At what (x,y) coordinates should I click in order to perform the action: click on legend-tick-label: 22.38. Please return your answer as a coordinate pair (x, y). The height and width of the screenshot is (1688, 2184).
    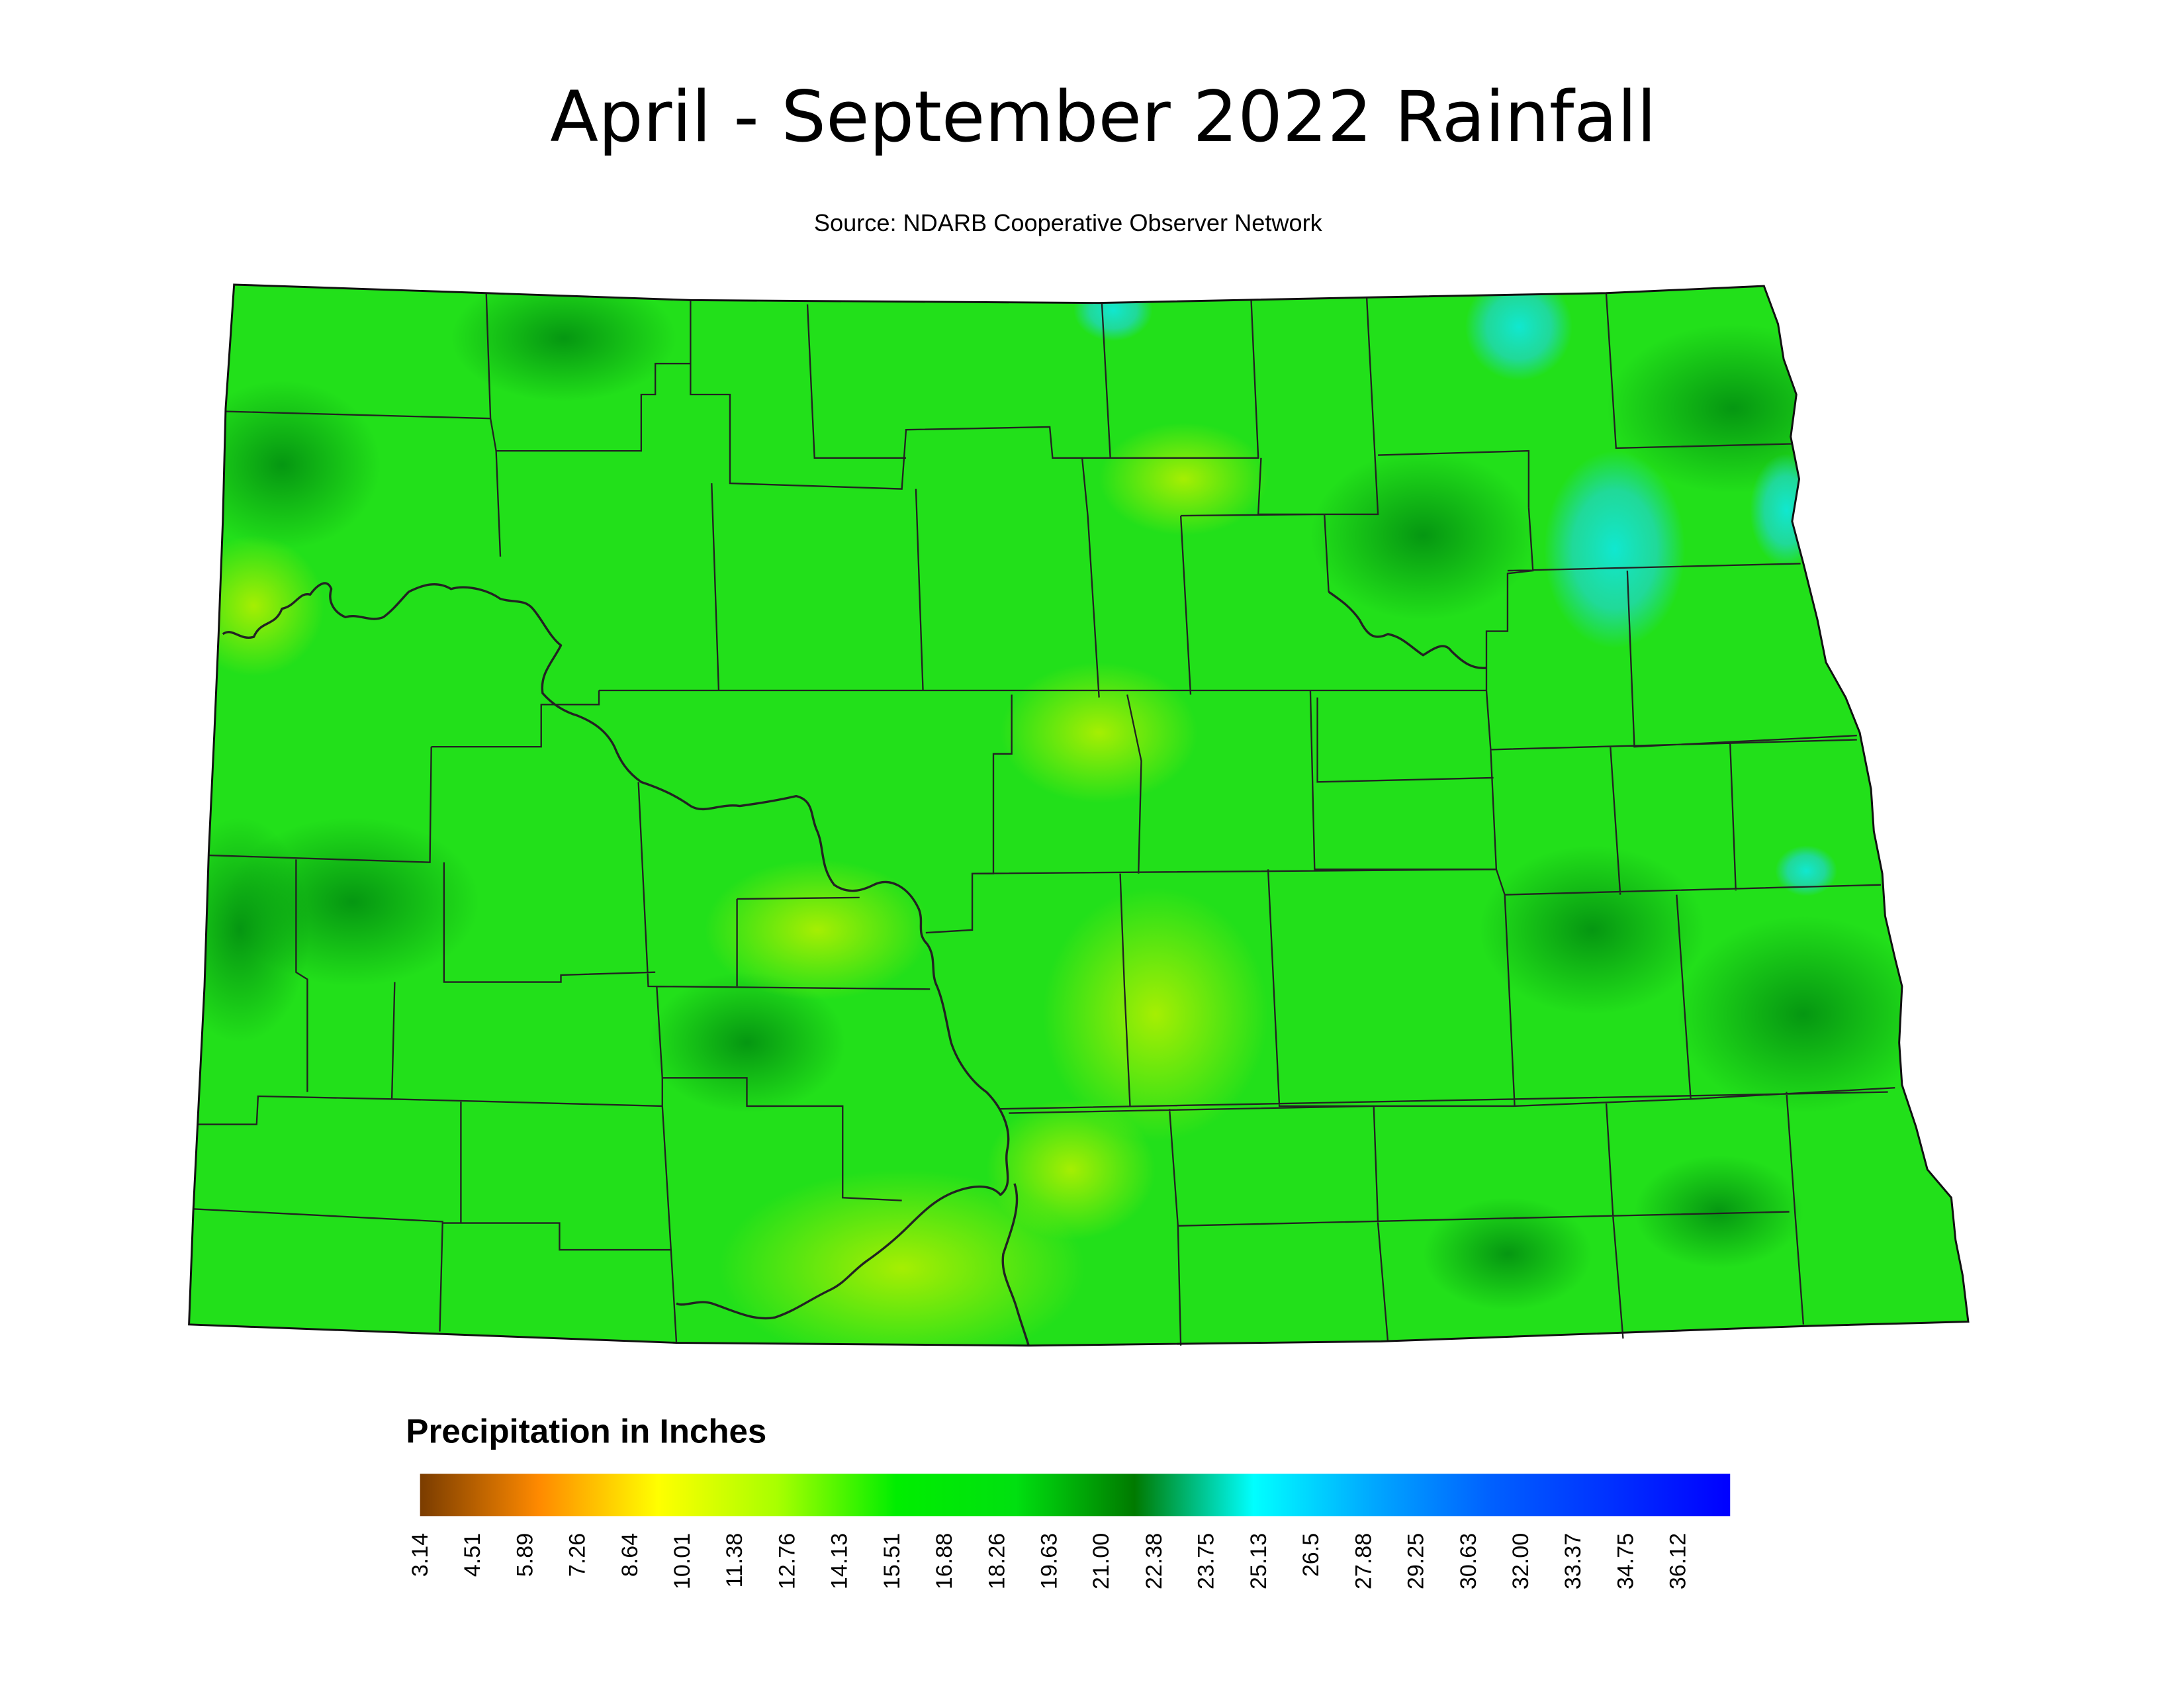
    Looking at the image, I should click on (1154, 1561).